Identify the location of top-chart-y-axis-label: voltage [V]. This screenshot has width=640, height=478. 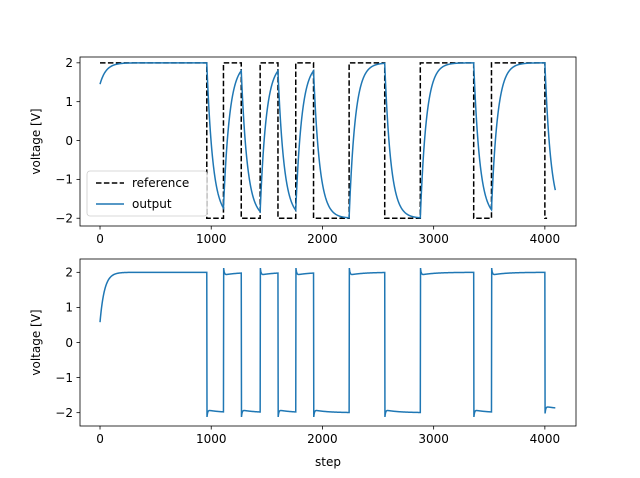
(36, 141).